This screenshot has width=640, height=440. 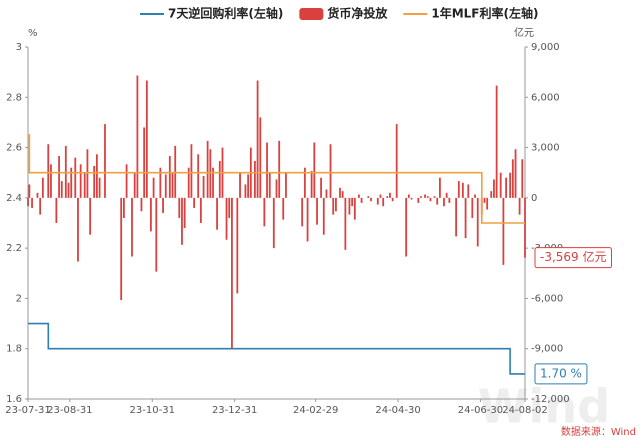 What do you see at coordinates (524, 410) in the screenshot?
I see `x-tick-label: 24-08-02` at bounding box center [524, 410].